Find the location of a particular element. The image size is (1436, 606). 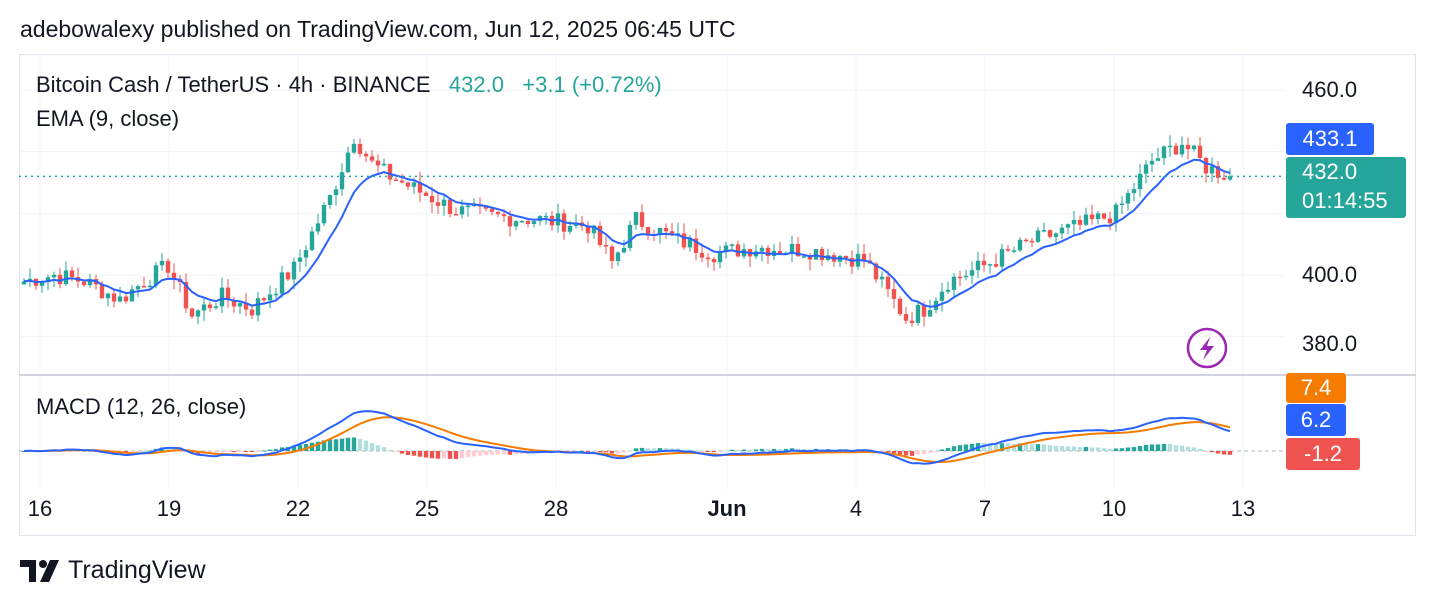

lightning-icon is located at coordinates (1207, 348).